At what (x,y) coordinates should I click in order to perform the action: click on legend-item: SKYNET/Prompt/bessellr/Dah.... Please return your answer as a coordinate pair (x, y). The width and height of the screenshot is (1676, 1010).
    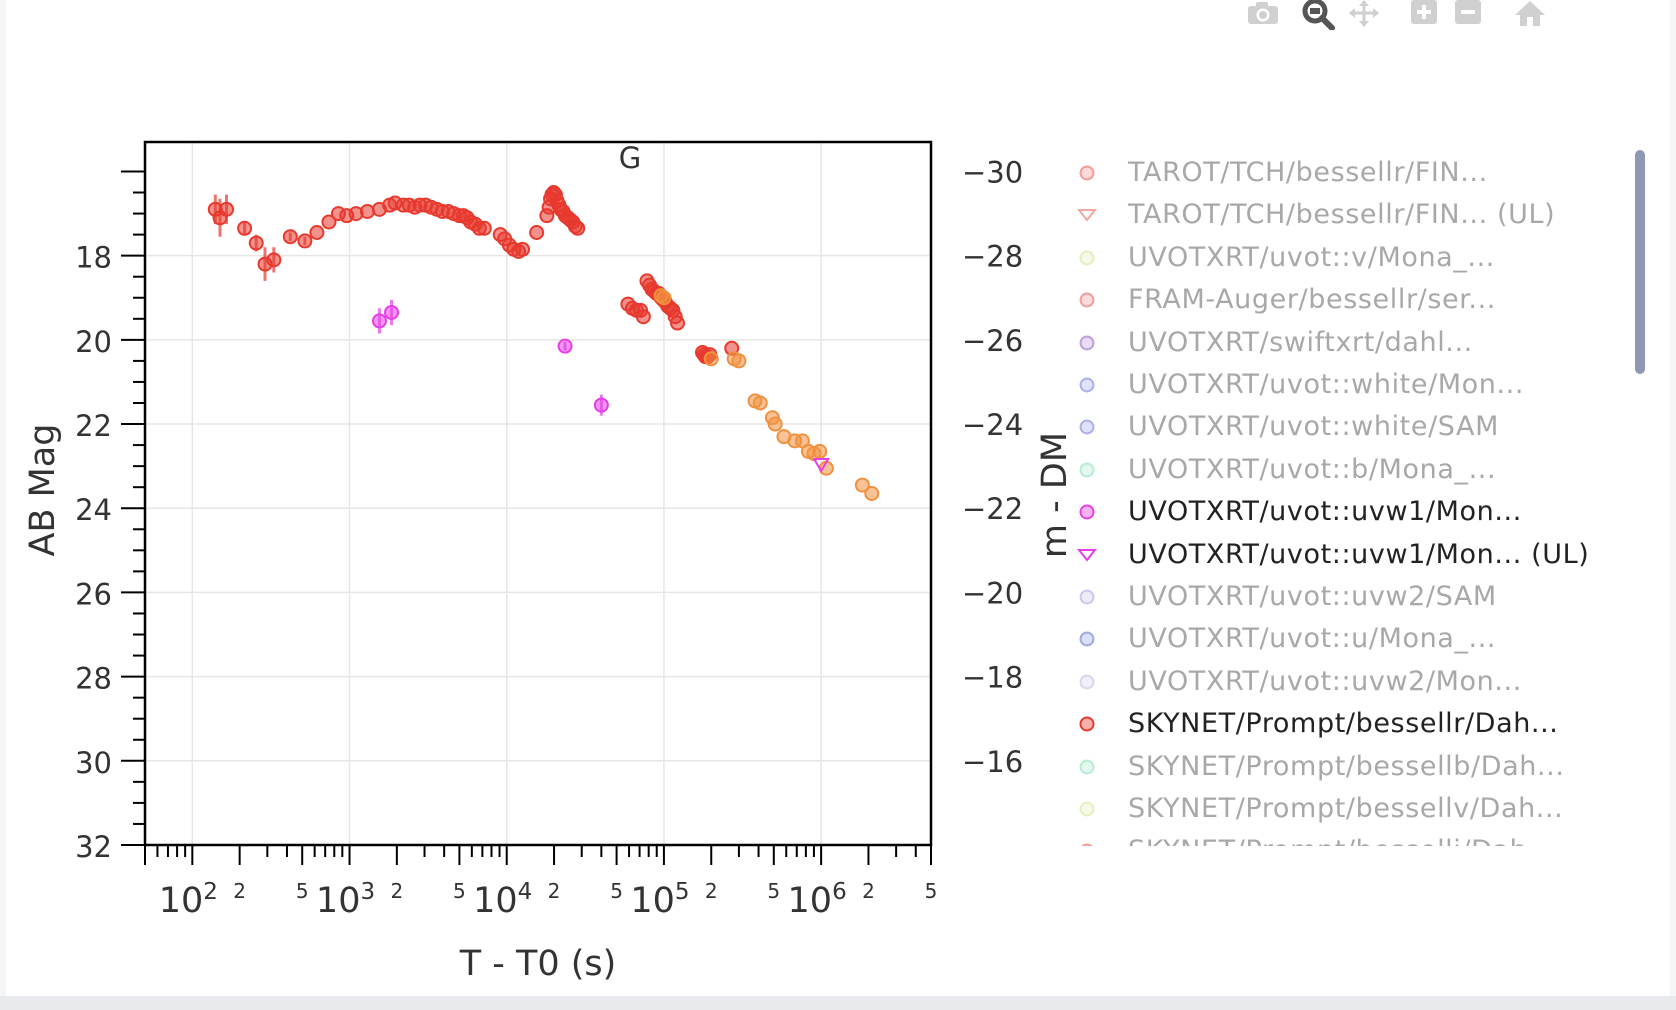
    Looking at the image, I should click on (1340, 724).